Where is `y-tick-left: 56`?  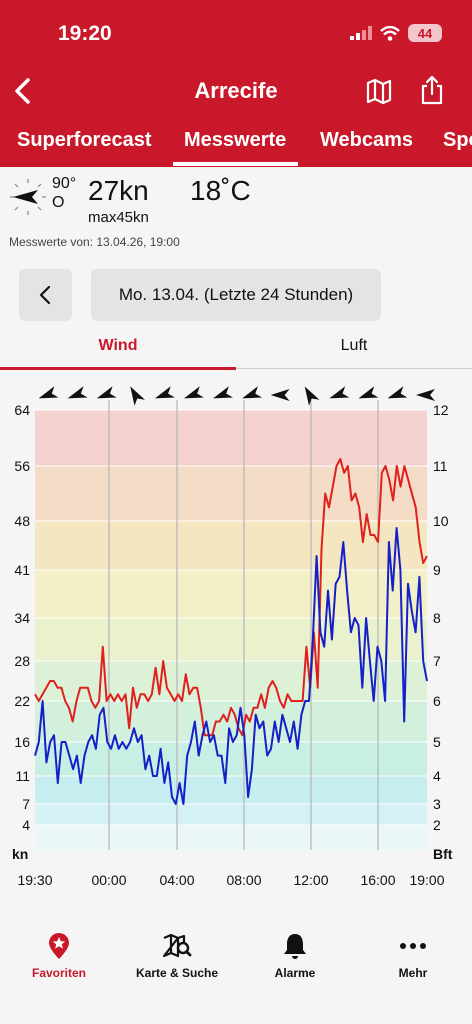
y-tick-left: 56 is located at coordinates (22, 466).